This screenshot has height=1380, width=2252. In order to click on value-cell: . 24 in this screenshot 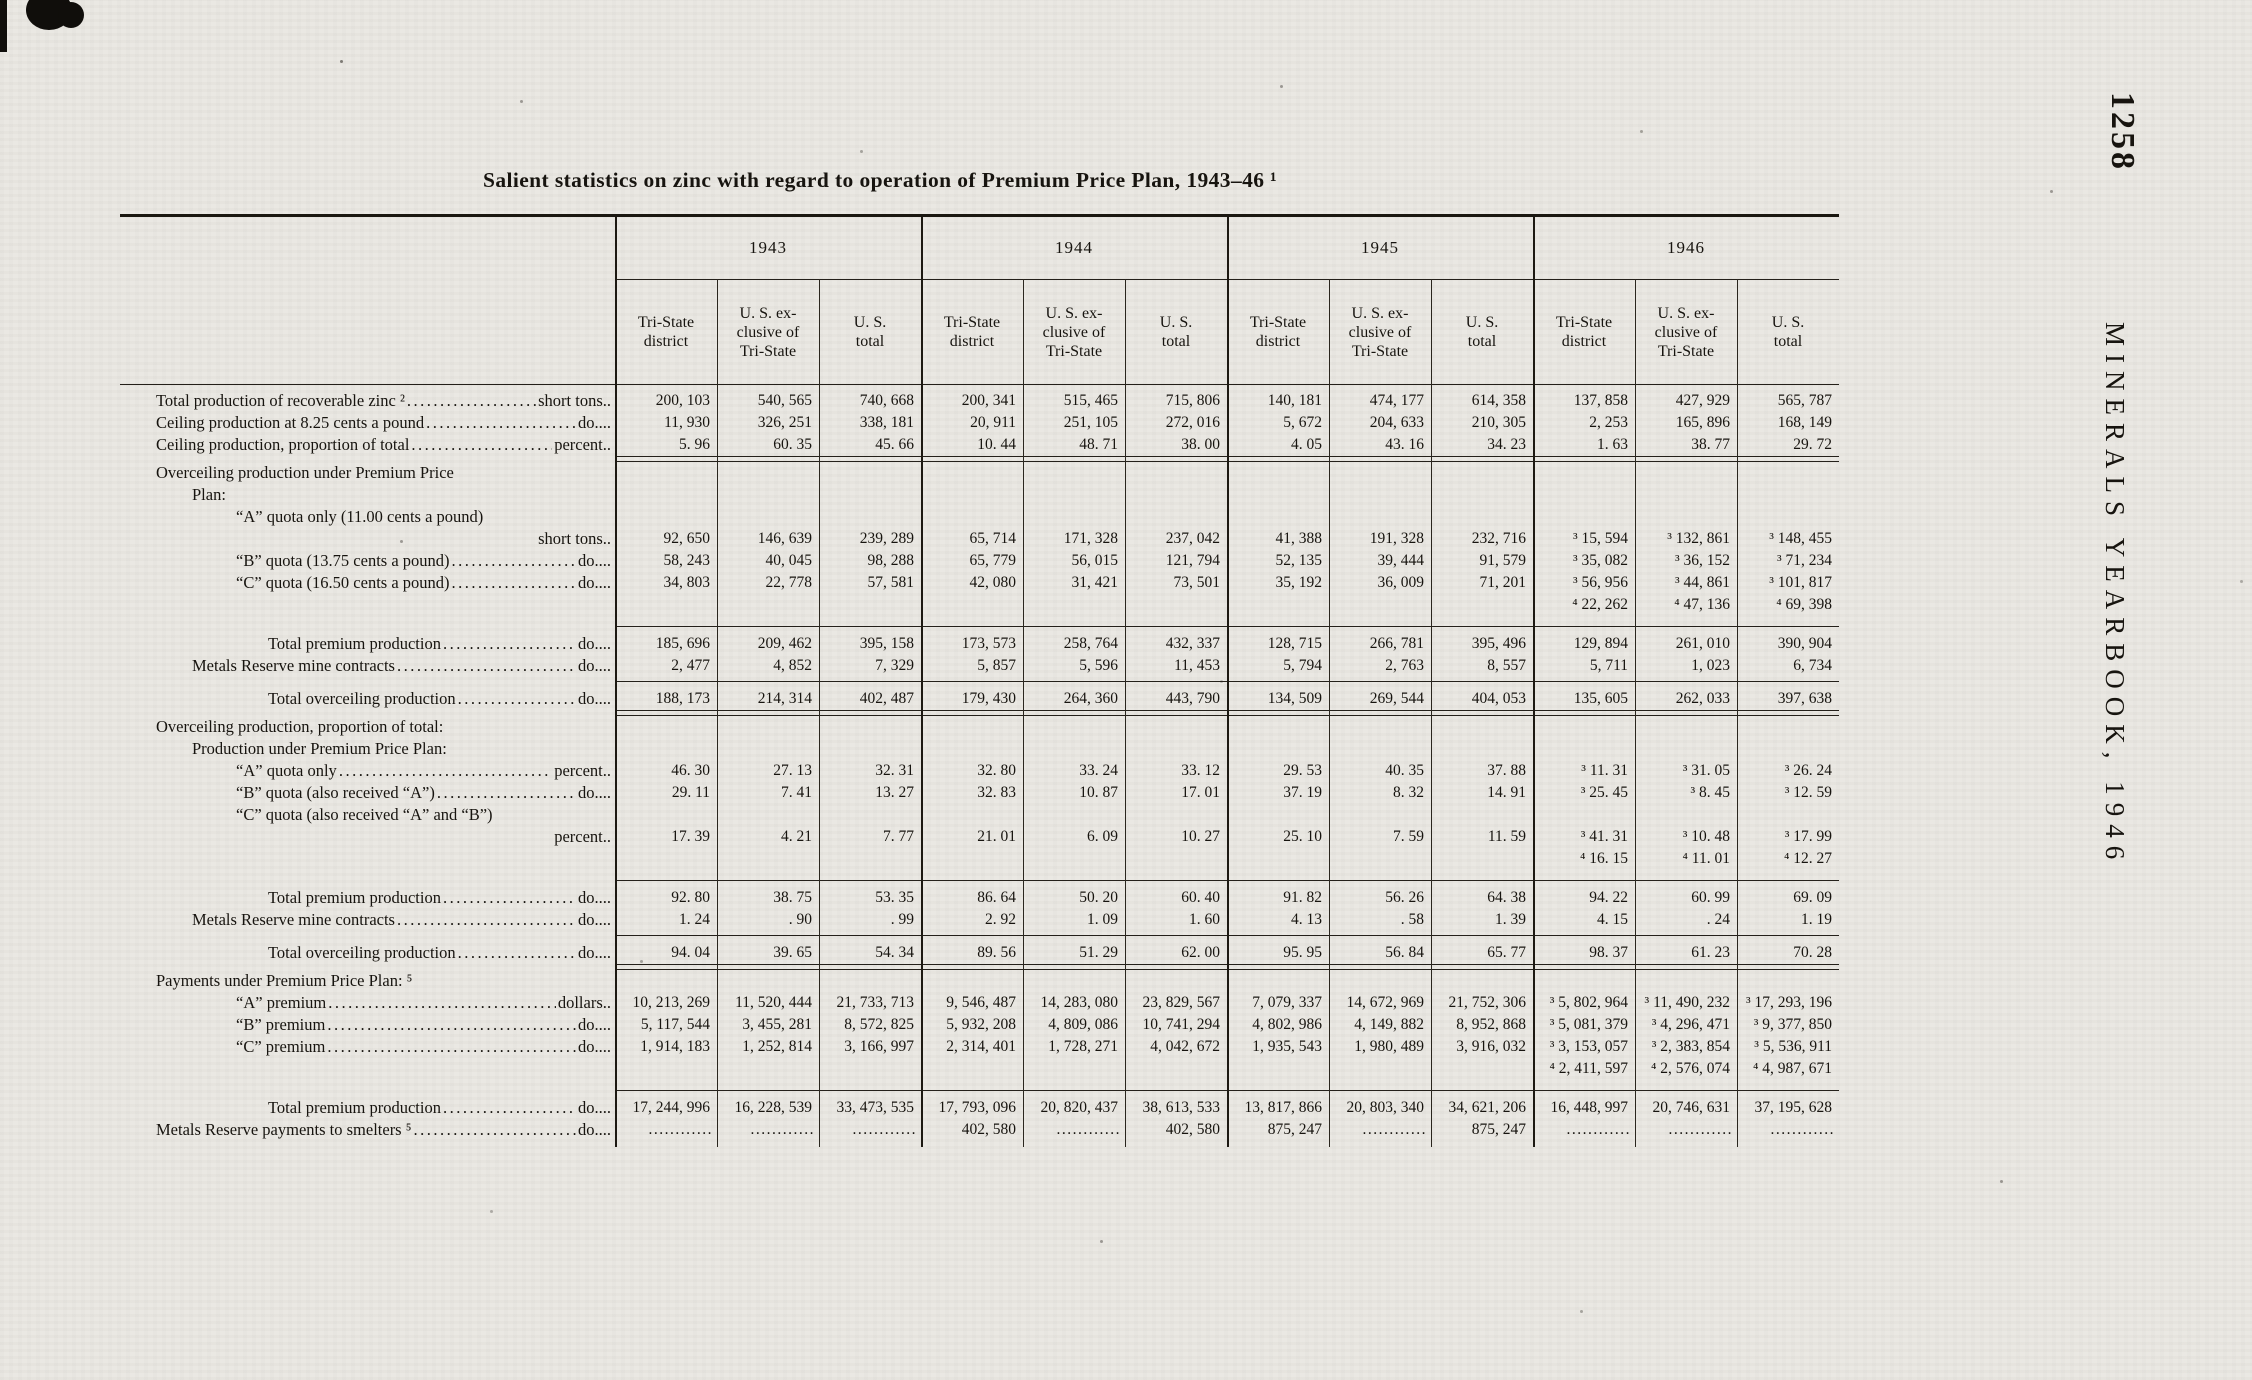, I will do `click(1718, 919)`.